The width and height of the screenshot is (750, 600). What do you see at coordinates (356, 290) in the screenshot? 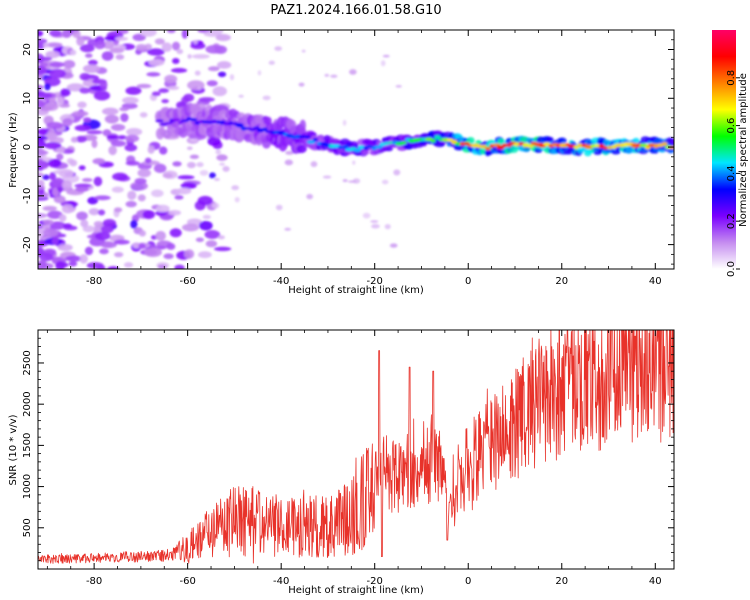
I see `spectrogram-x-axis-label: Height of straight line (km)` at bounding box center [356, 290].